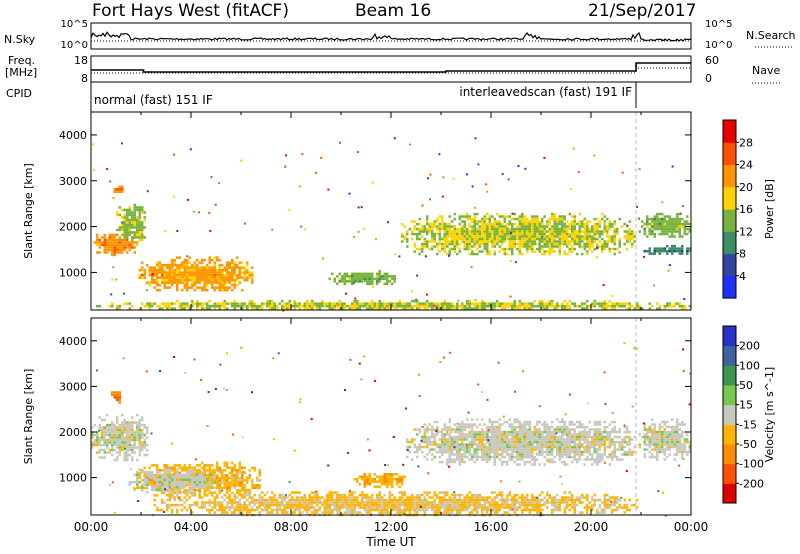 This screenshot has width=800, height=554. I want to click on cpid-segment-label: normal (fast) 151 IF, so click(153, 100).